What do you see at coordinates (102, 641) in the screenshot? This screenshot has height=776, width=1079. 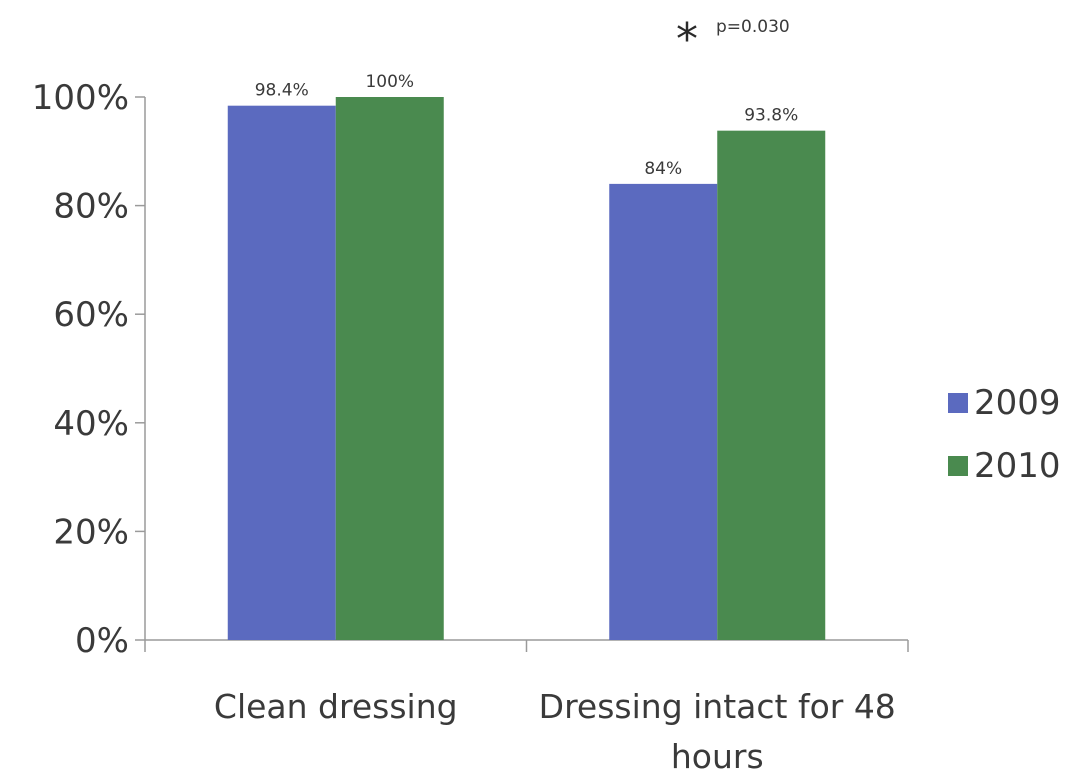 I see `y-tick-label: 0%` at bounding box center [102, 641].